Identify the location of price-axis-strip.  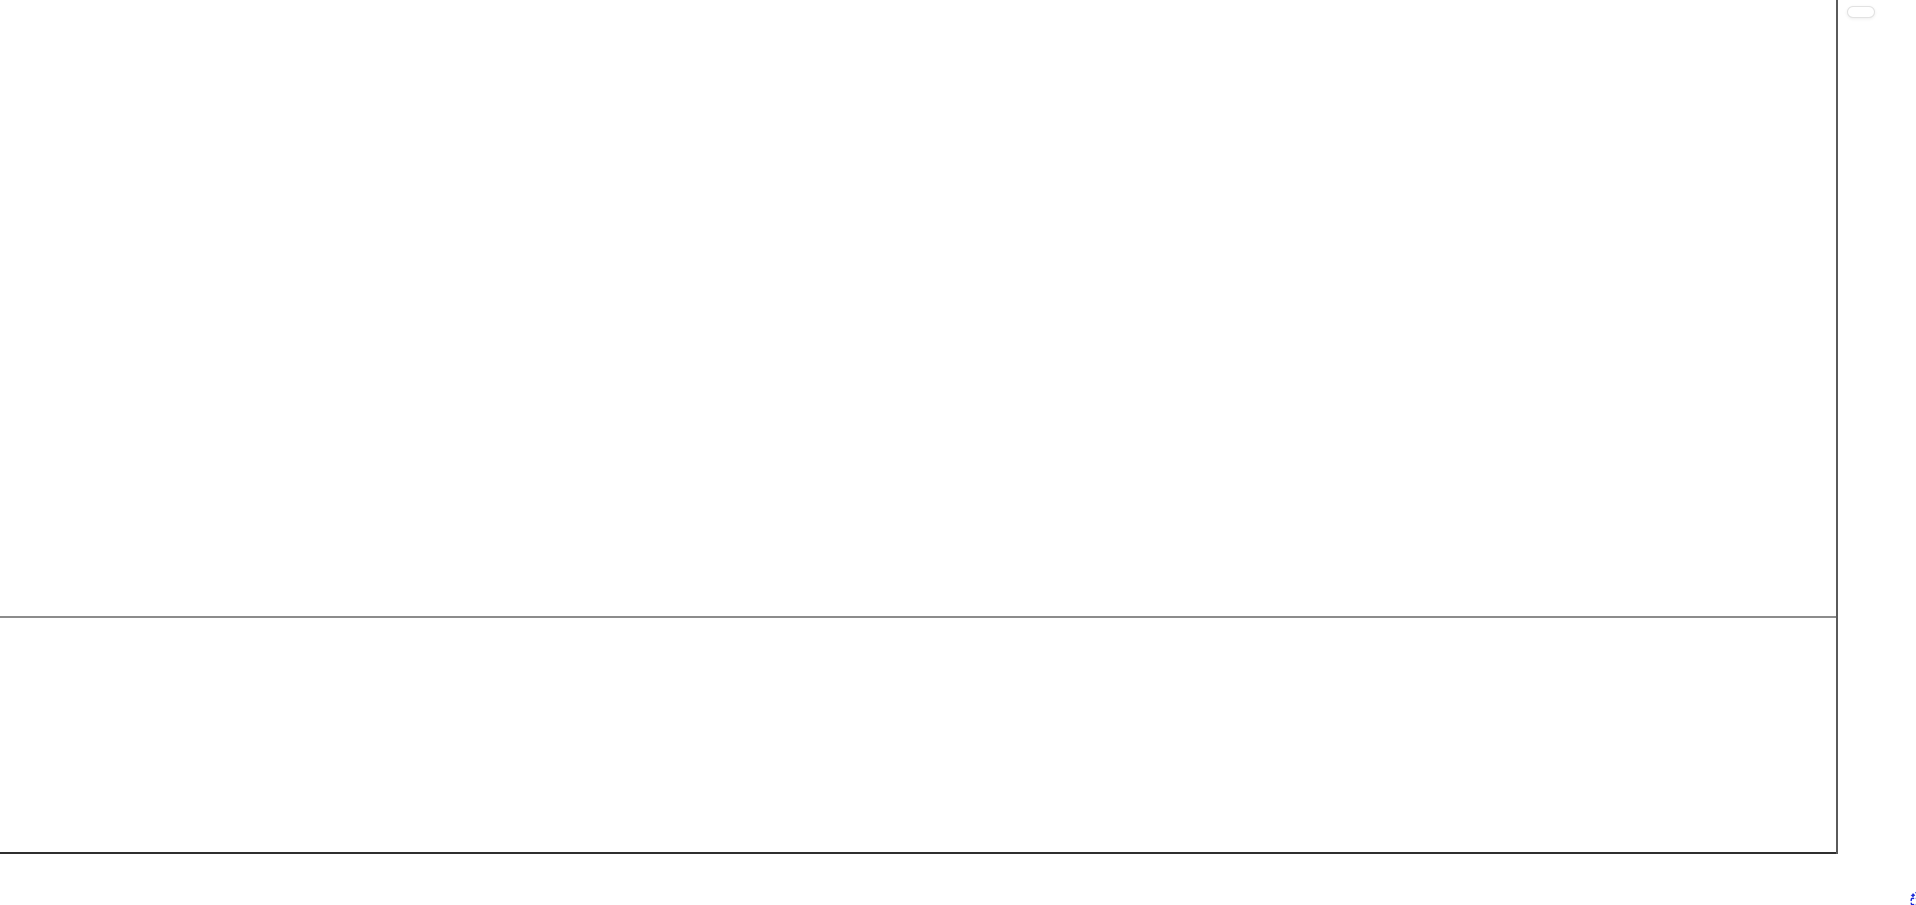
(1877, 452).